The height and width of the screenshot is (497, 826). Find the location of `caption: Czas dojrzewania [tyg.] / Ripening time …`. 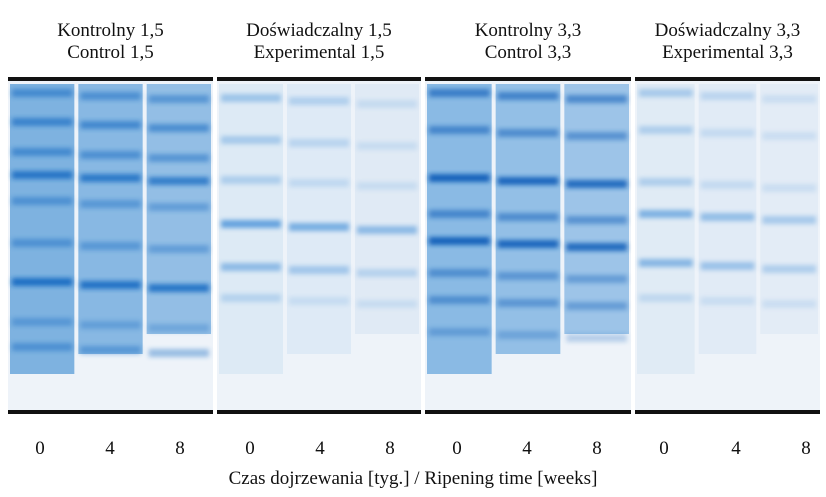

caption: Czas dojrzewania [tyg.] / Ripening time … is located at coordinates (413, 478).